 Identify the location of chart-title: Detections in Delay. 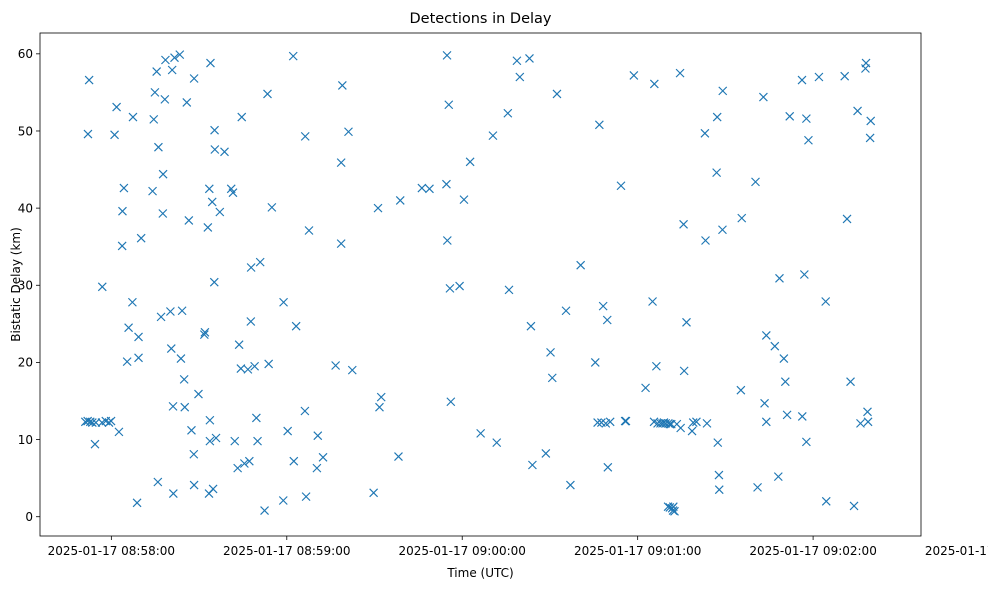
(480, 19).